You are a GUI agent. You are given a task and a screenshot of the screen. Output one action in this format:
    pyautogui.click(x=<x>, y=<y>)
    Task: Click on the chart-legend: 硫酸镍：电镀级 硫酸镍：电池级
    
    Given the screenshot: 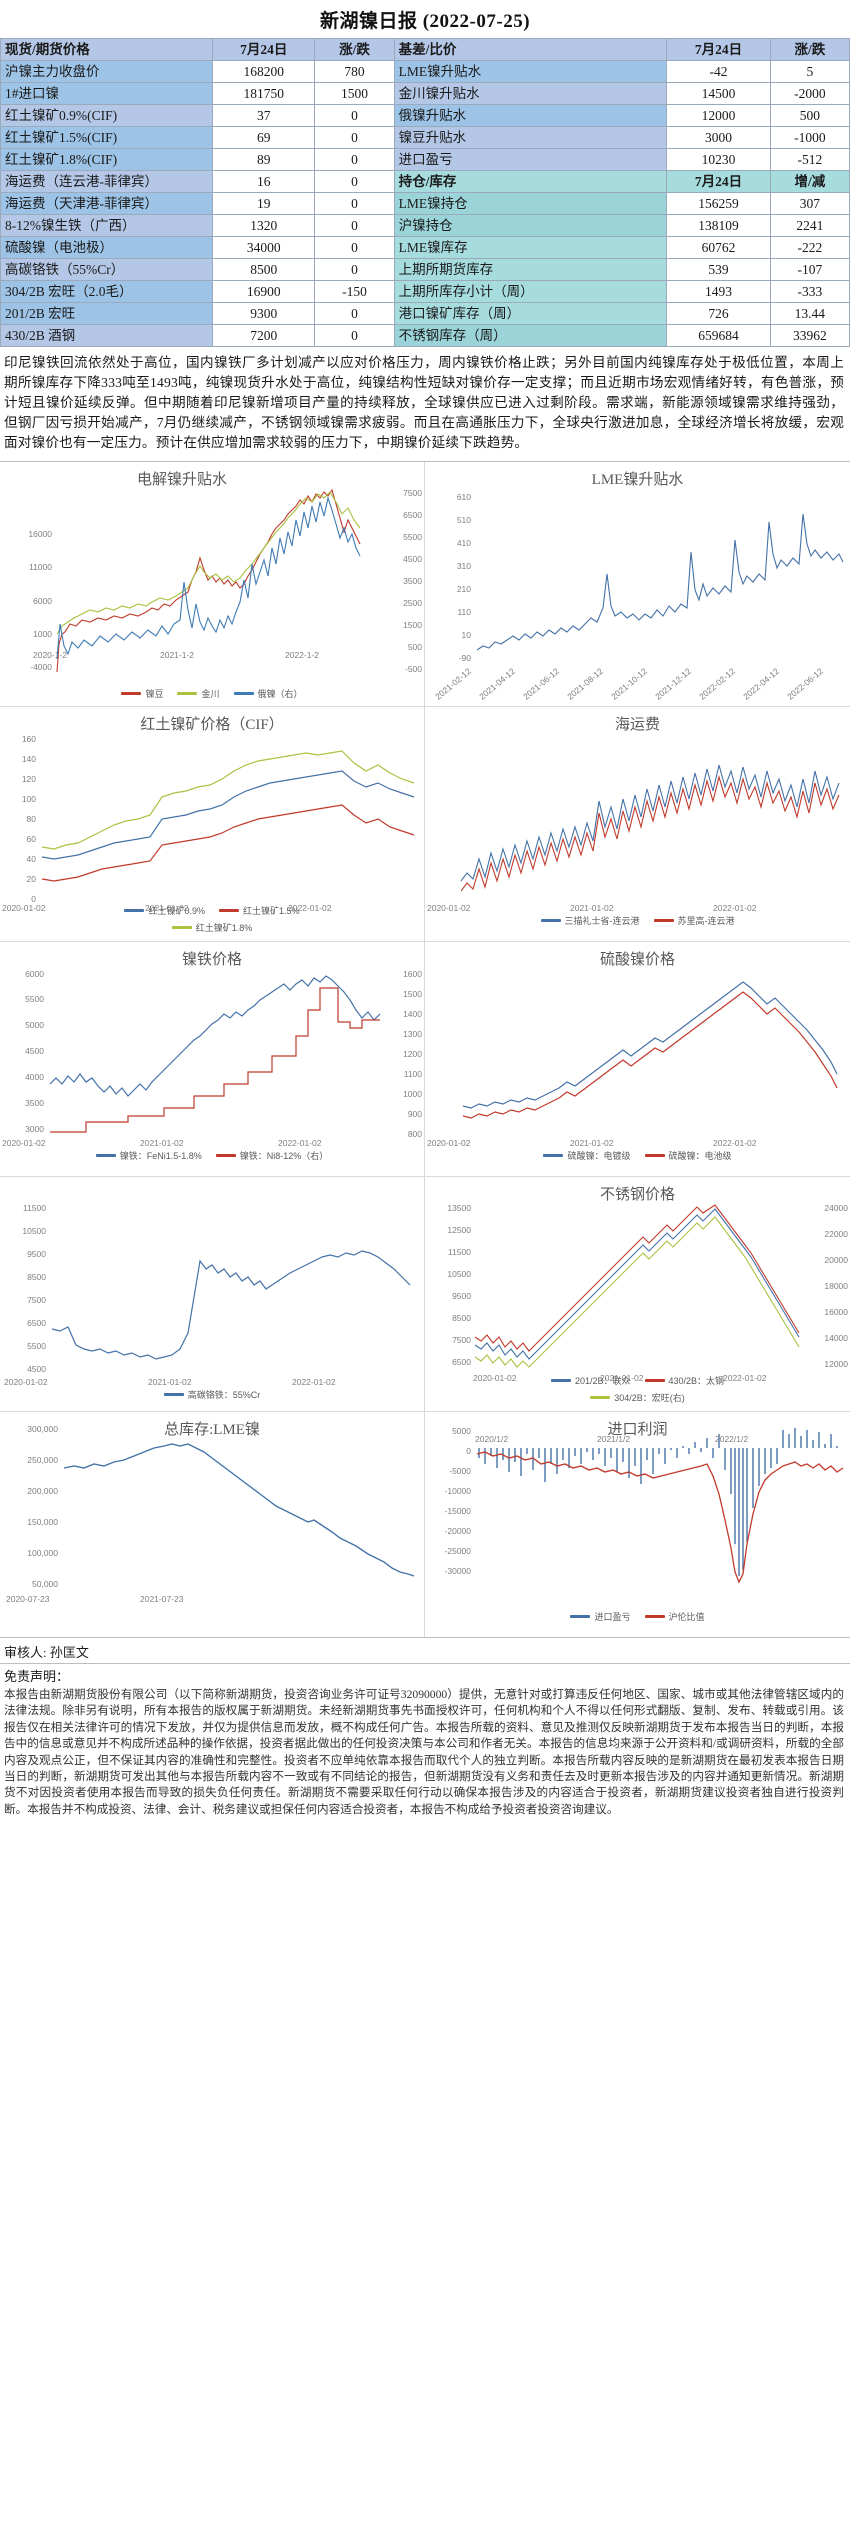 What is the action you would take?
    pyautogui.click(x=637, y=1155)
    